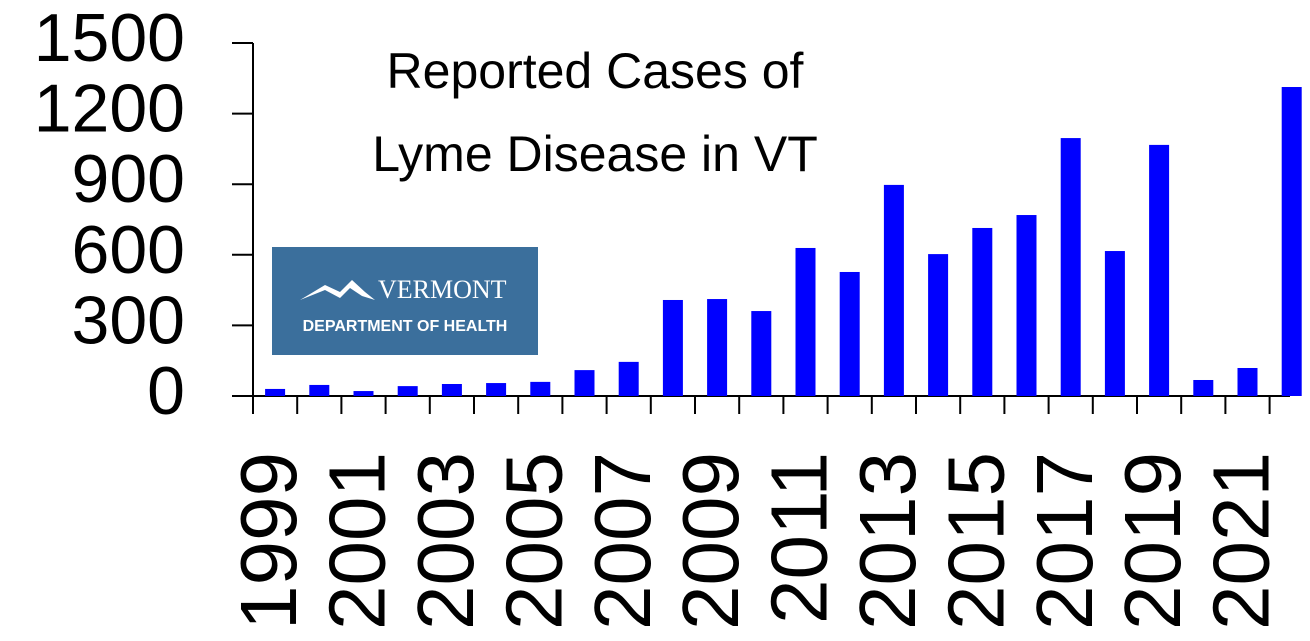  I want to click on logo: VERMONT DEPARTMENT OF HEALTH, so click(405, 301).